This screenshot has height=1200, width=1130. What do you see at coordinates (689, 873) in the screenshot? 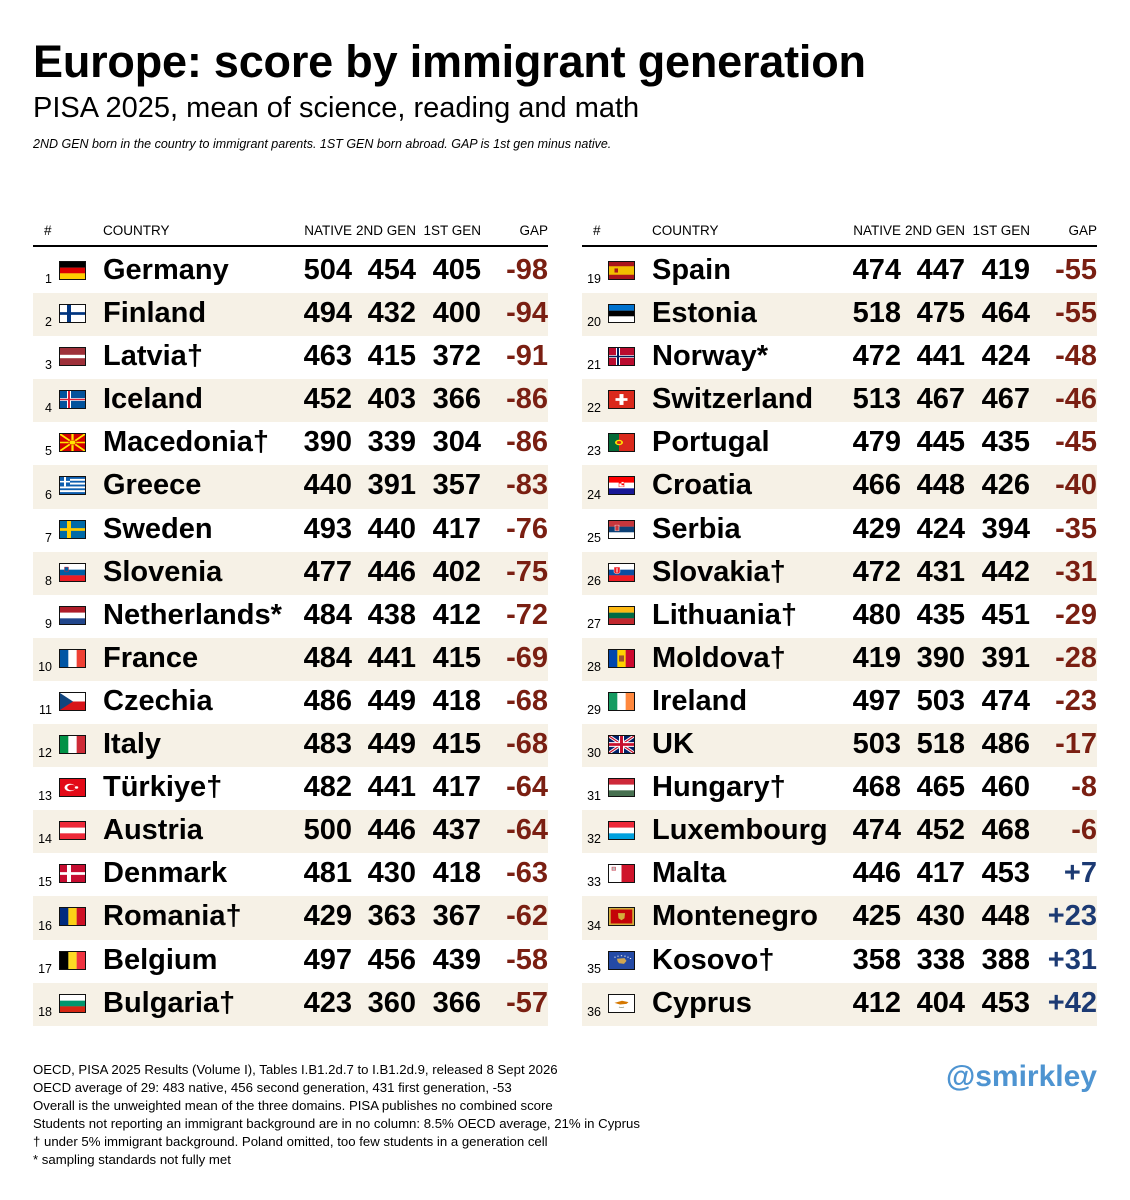
I see `country-name: Malta` at bounding box center [689, 873].